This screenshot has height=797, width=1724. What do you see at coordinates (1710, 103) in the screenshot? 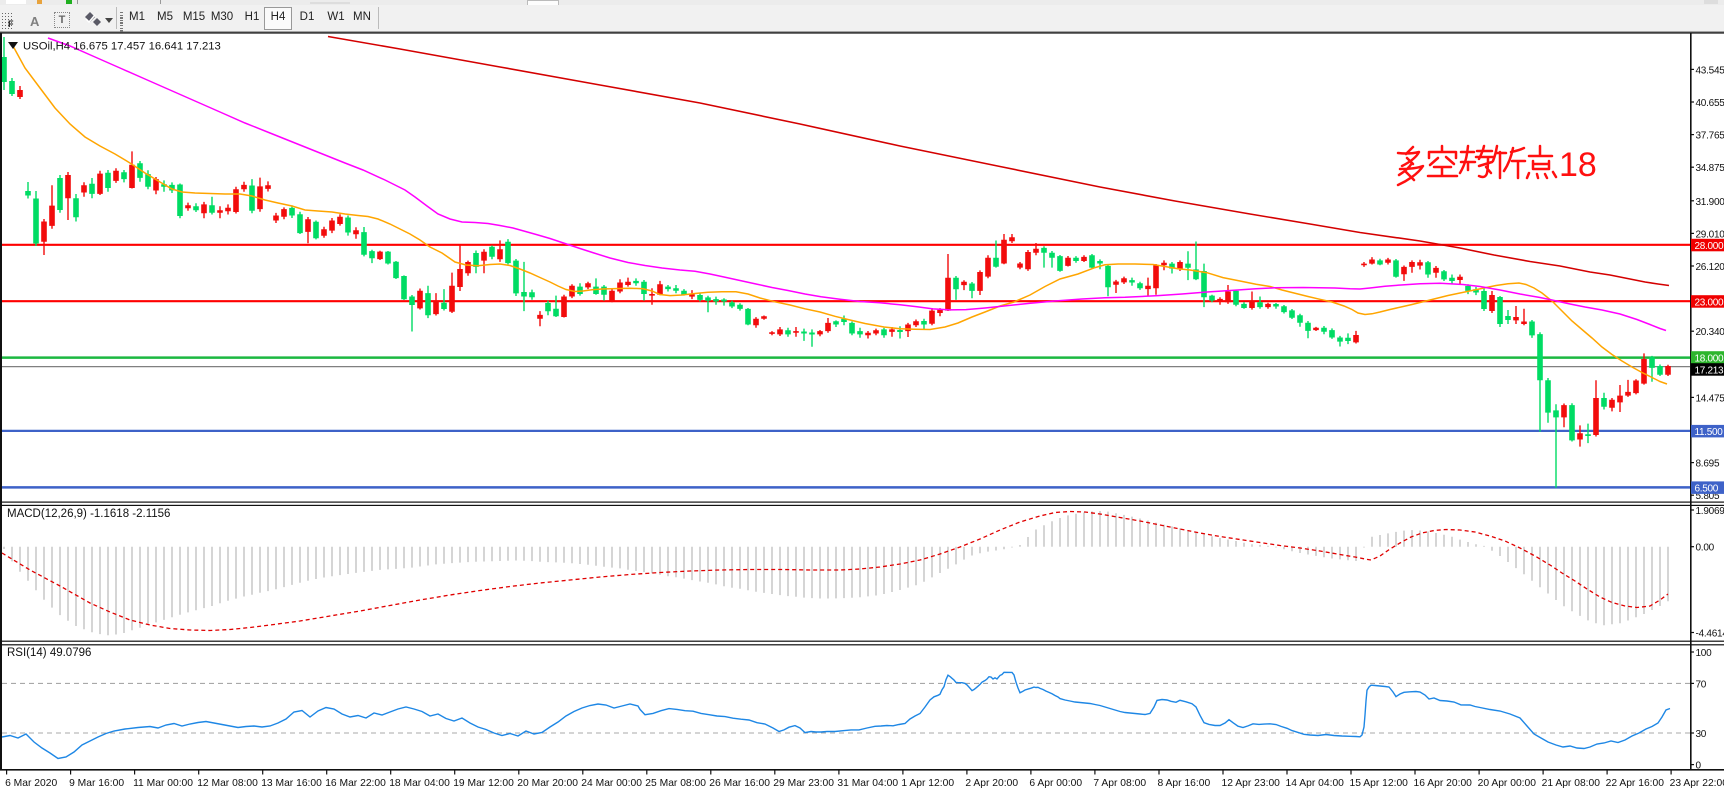
I see `svg-text: 40.655` at bounding box center [1710, 103].